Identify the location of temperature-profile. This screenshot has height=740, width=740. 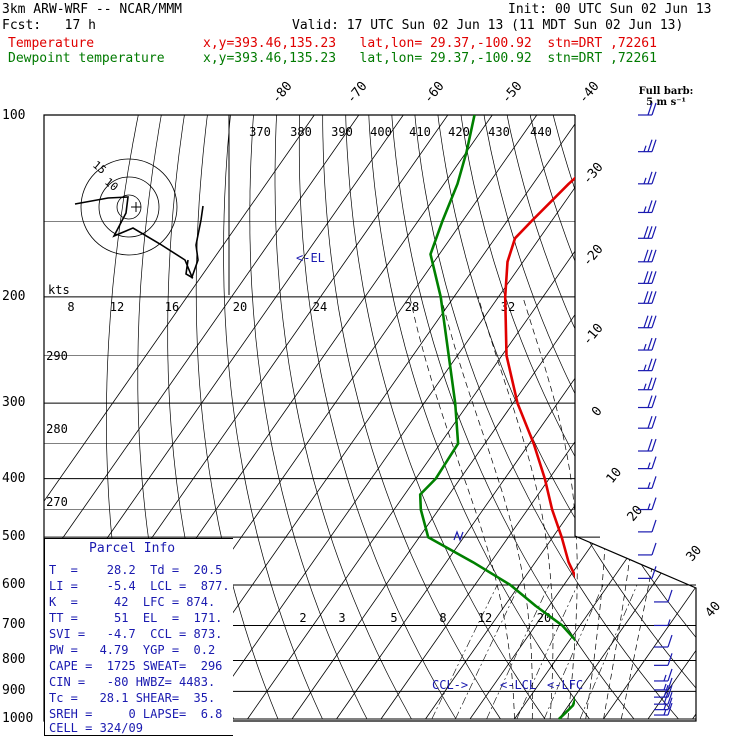
(539, 377).